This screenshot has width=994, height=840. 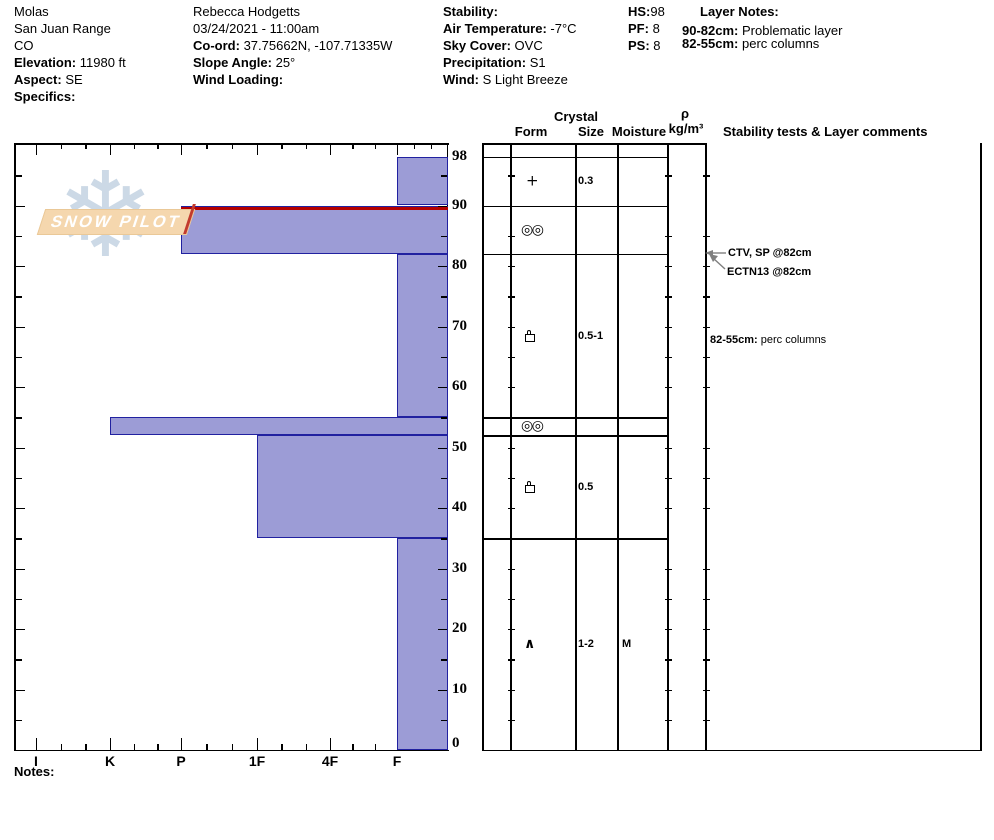 What do you see at coordinates (638, 28) in the screenshot?
I see `pf-label: PF:` at bounding box center [638, 28].